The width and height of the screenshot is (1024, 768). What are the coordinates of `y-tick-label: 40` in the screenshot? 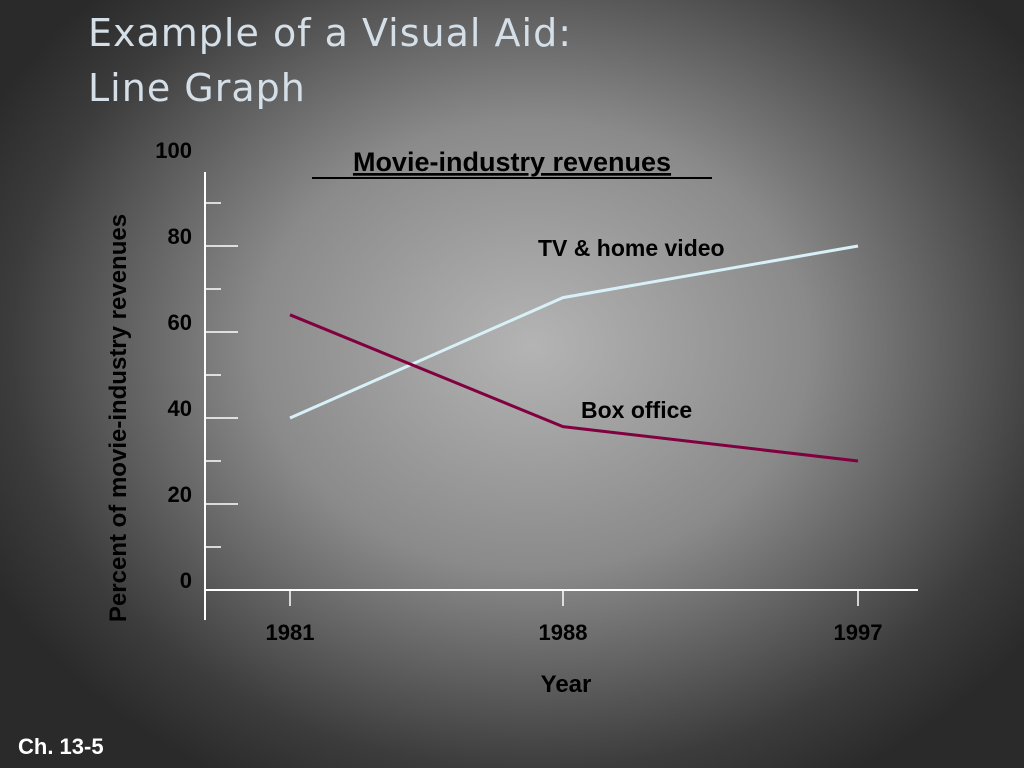 It's located at (180, 408).